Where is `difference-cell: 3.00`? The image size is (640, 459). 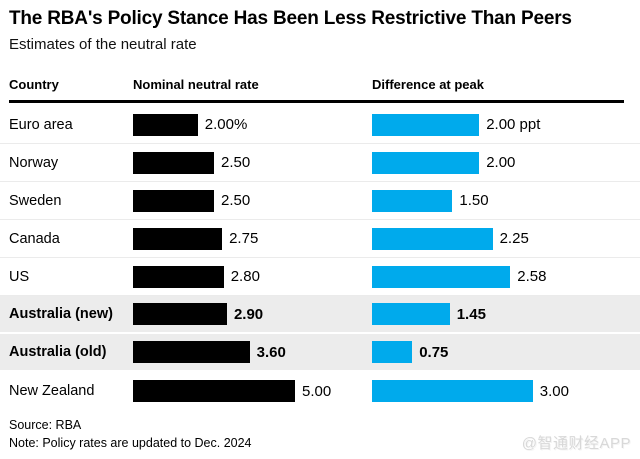
difference-cell: 3.00 is located at coordinates (498, 391).